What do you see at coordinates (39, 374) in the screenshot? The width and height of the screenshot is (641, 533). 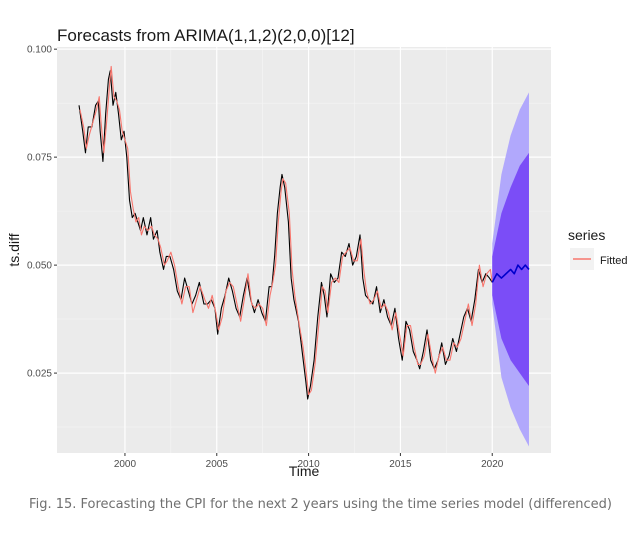 I see `y-tick-label: 0.025` at bounding box center [39, 374].